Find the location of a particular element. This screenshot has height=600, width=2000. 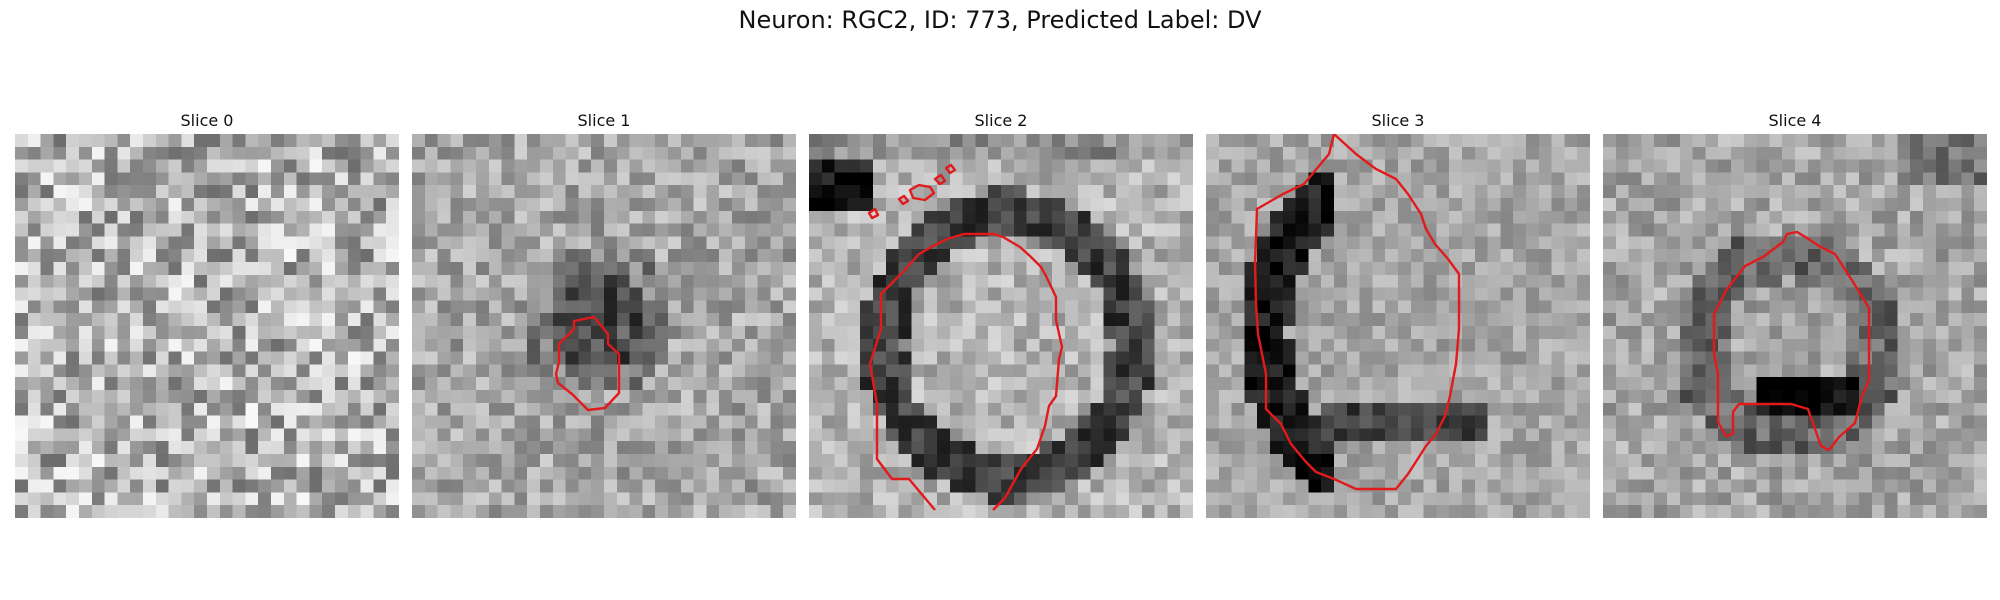

slice-title: Slice 1 is located at coordinates (604, 120).